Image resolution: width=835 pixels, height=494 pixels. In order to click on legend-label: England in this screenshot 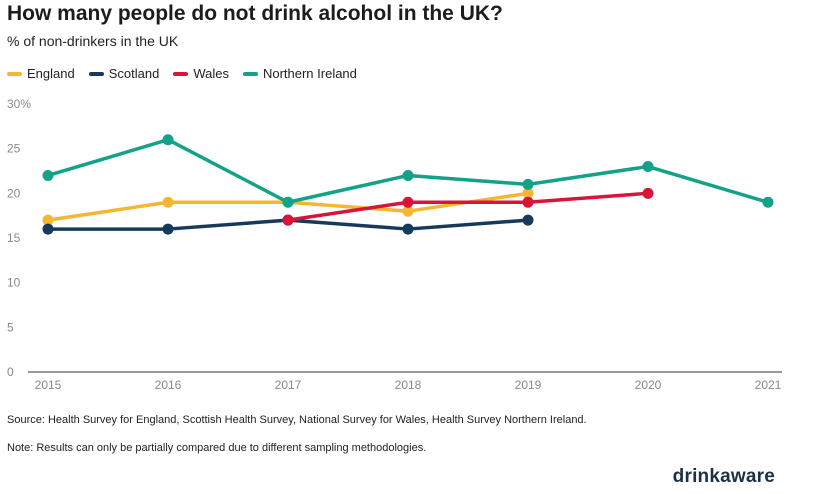, I will do `click(51, 73)`.